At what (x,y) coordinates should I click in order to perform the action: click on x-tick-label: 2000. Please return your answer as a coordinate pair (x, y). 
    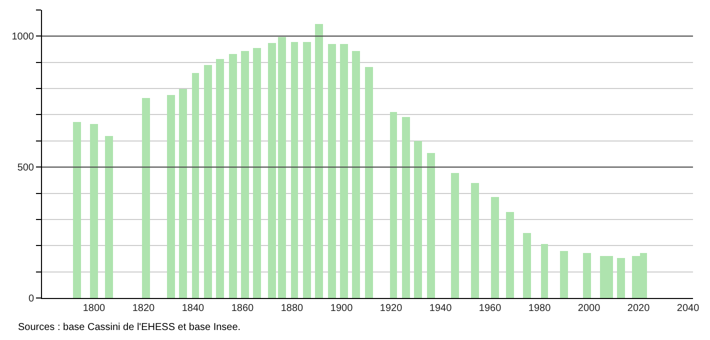
    Looking at the image, I should click on (589, 308).